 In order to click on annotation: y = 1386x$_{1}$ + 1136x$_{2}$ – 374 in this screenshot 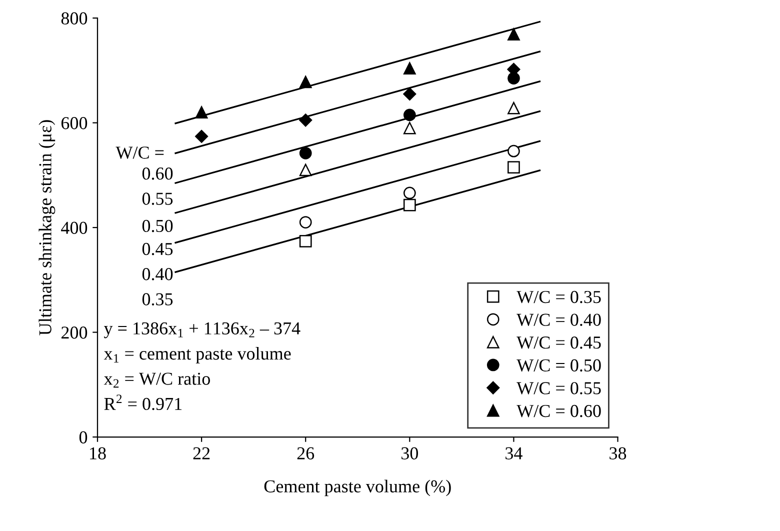, I will do `click(202, 330)`.